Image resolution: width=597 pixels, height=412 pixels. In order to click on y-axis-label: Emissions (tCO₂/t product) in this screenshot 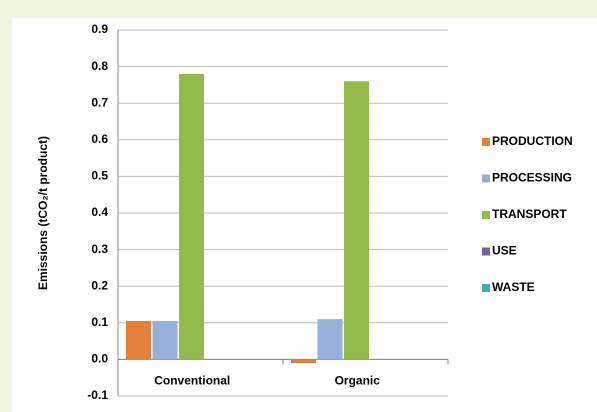, I will do `click(43, 213)`.